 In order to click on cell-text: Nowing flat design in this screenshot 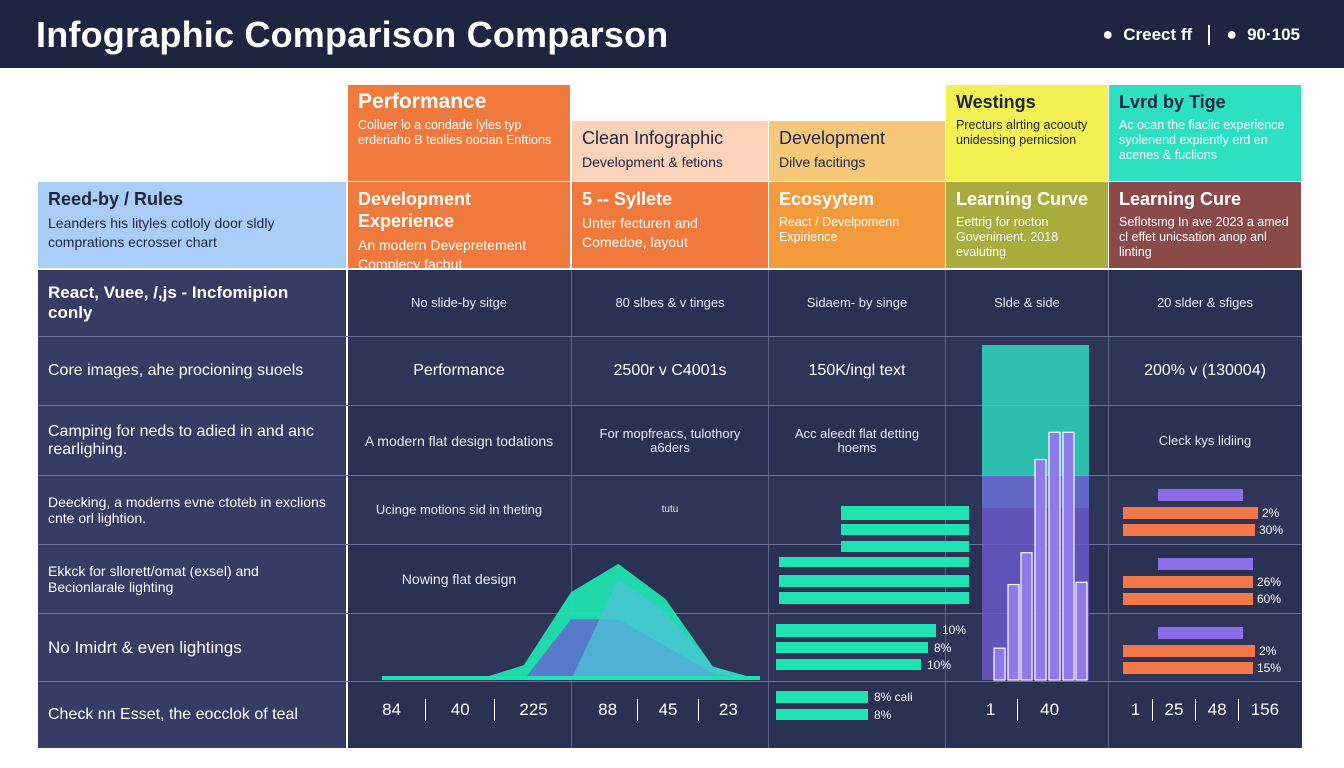, I will do `click(459, 579)`.